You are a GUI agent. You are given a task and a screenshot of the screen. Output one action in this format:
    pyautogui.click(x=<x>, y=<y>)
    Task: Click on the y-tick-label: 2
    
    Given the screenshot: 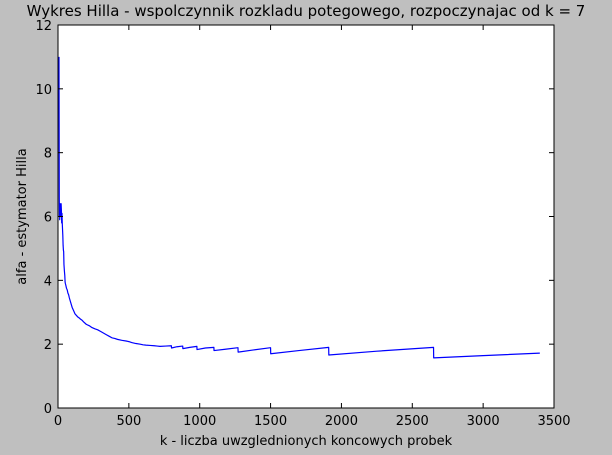 What is the action you would take?
    pyautogui.click(x=48, y=345)
    